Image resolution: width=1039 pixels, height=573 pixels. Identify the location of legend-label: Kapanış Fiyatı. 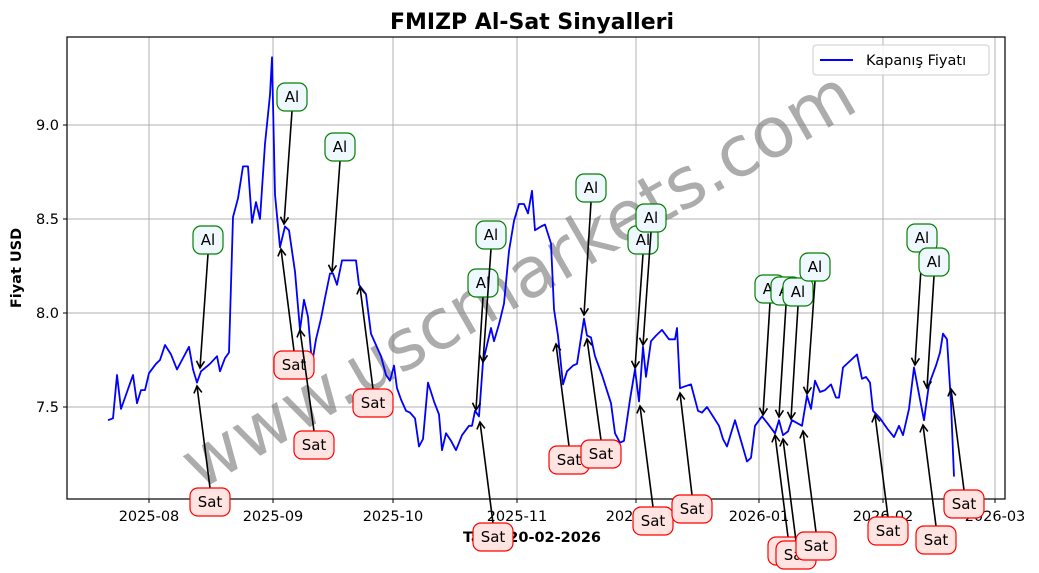
(916, 61).